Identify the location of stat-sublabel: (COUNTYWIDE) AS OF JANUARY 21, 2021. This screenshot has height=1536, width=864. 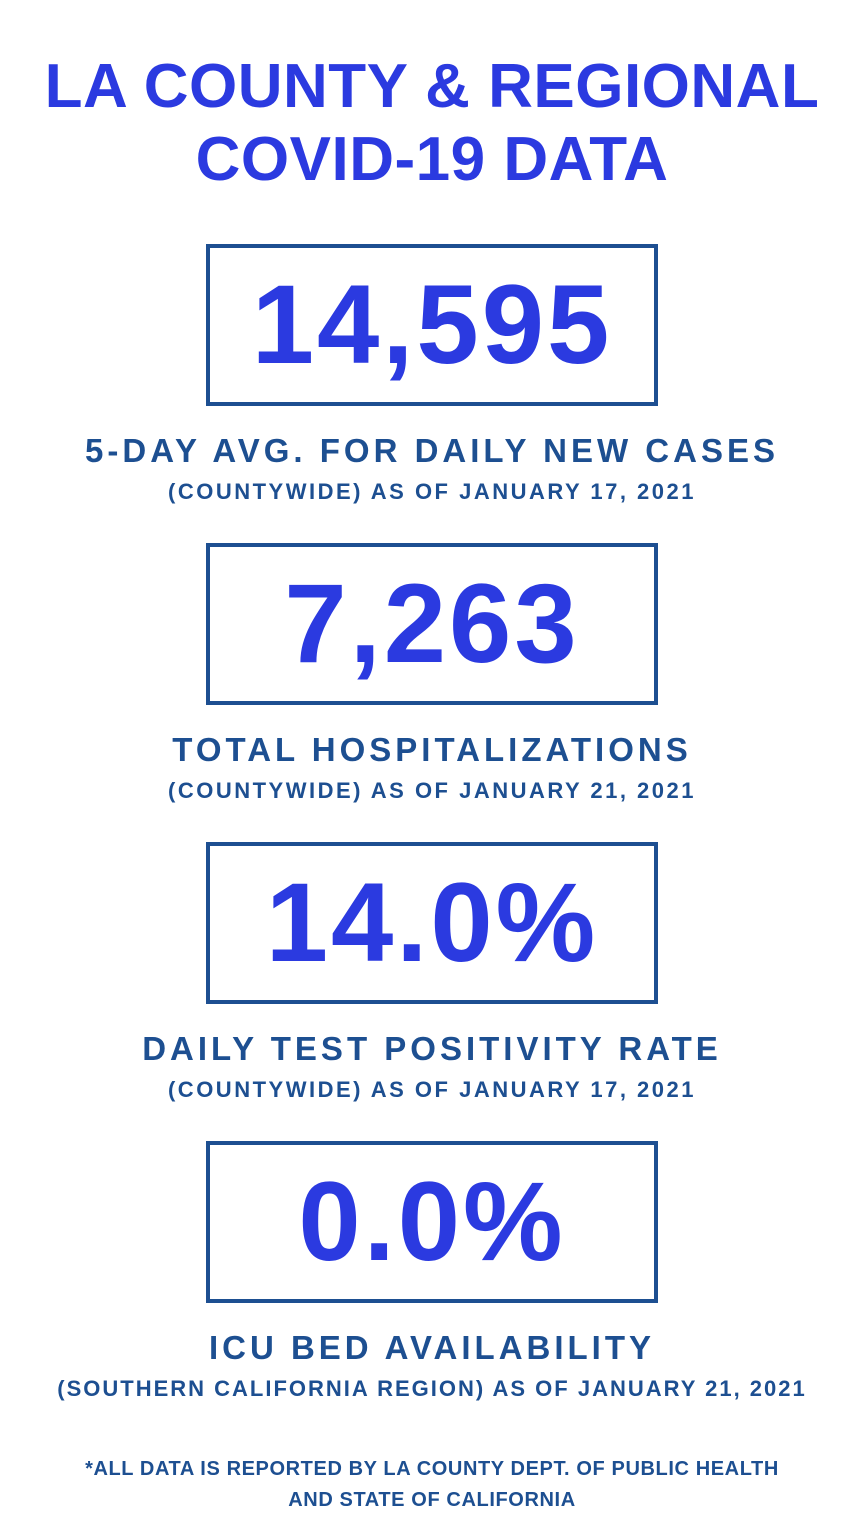
(432, 791).